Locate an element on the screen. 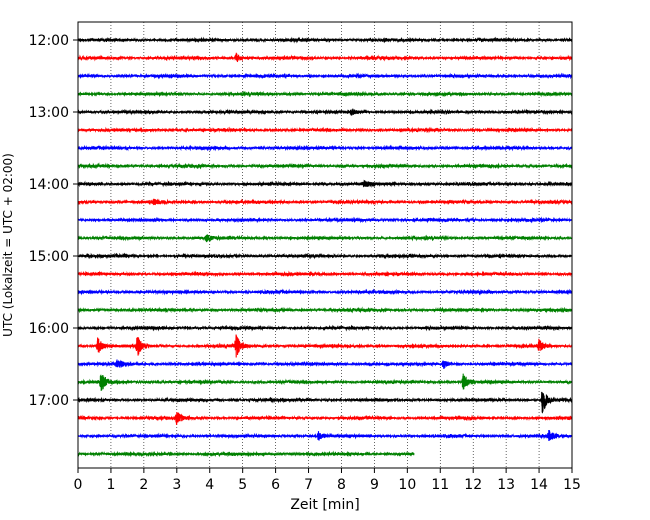 Image resolution: width=650 pixels, height=520 pixels. x-tick-label: 0 is located at coordinates (78, 485).